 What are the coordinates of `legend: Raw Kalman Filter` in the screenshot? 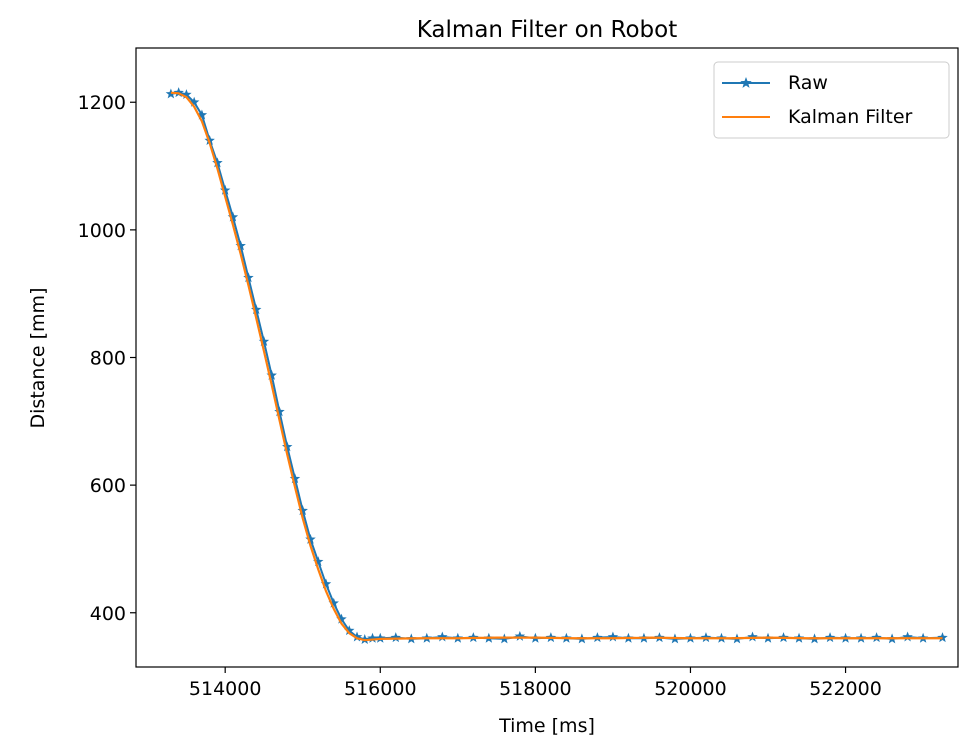 It's located at (831, 100).